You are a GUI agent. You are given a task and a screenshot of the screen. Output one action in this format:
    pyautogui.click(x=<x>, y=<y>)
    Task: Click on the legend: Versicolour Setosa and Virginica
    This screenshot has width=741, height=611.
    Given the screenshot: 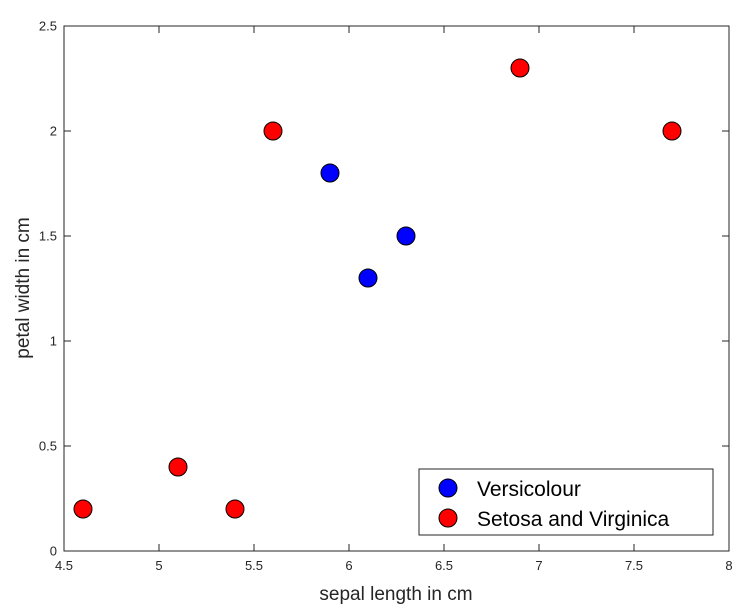 What is the action you would take?
    pyautogui.click(x=566, y=502)
    